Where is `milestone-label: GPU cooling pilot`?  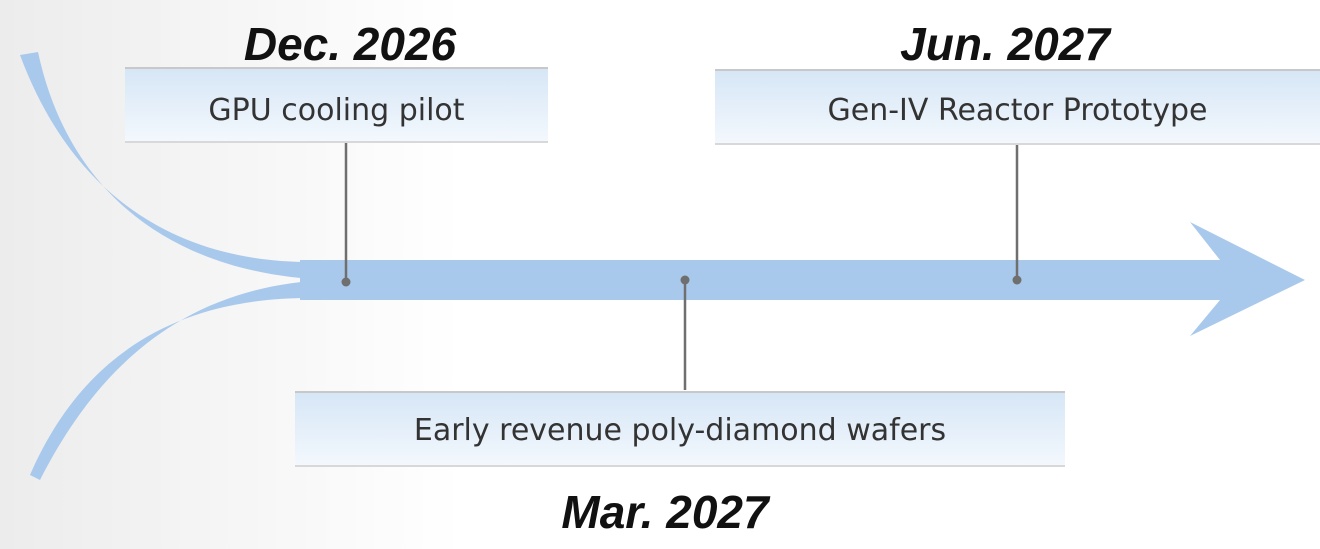 milestone-label: GPU cooling pilot is located at coordinates (336, 110).